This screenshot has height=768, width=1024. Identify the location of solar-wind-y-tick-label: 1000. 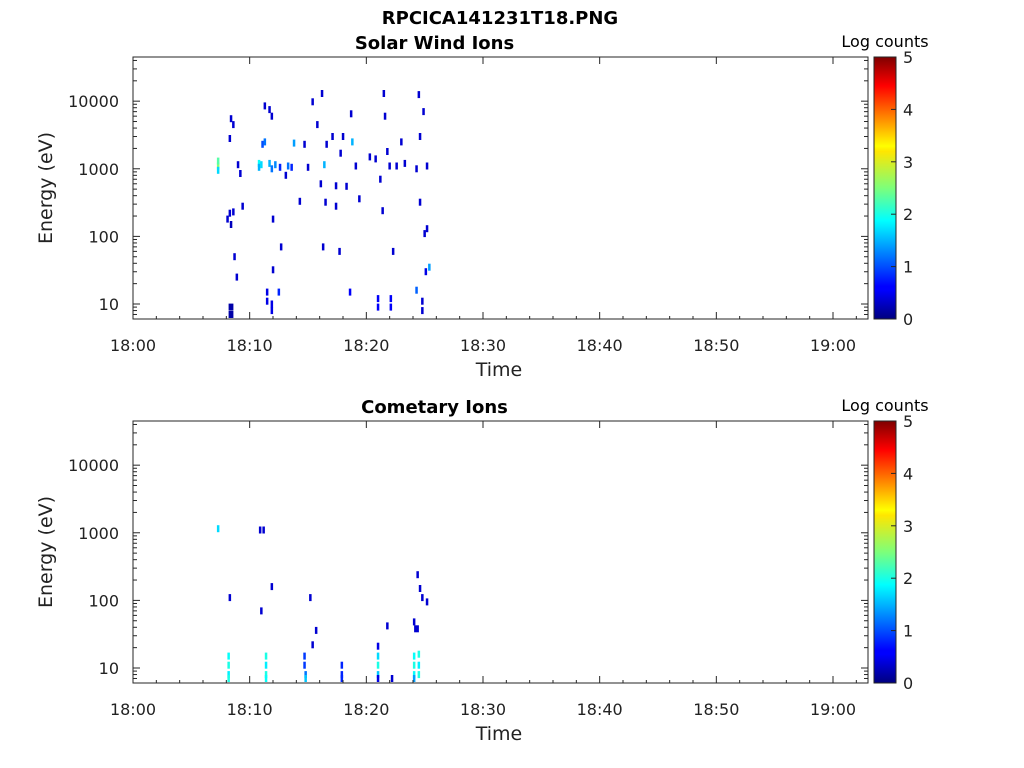
(98, 169).